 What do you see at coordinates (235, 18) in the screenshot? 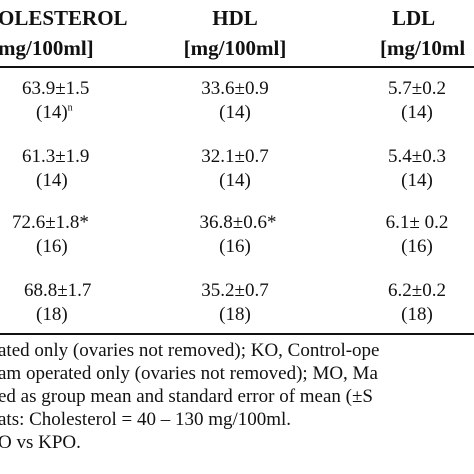
I see `header-hdl-name: HDL` at bounding box center [235, 18].